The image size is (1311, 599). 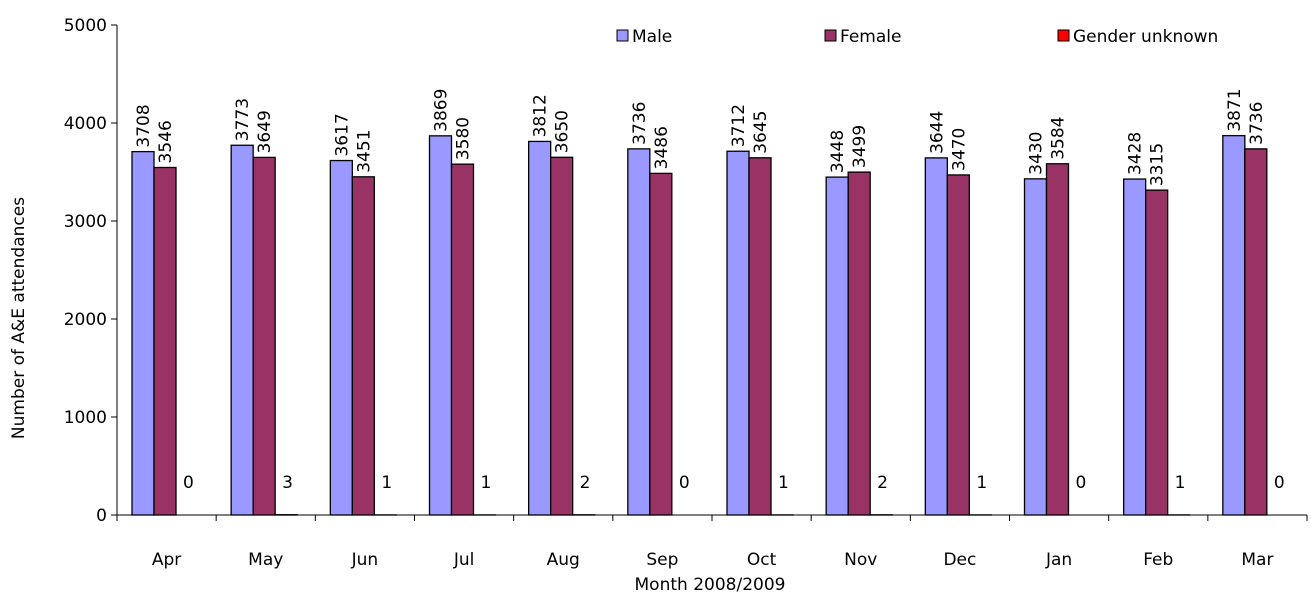 What do you see at coordinates (1145, 37) in the screenshot?
I see `legend-label-gender-unknown: Gender unknown` at bounding box center [1145, 37].